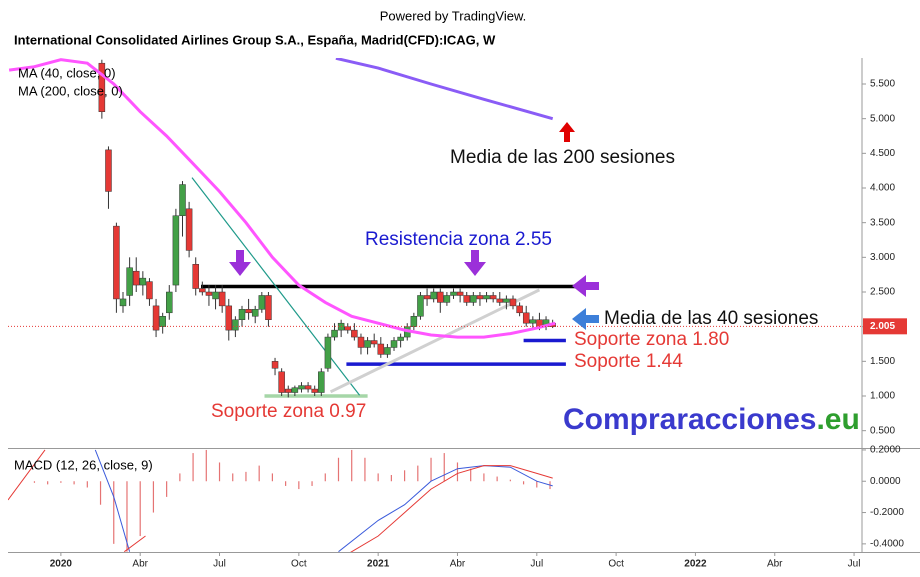 The height and width of the screenshot is (577, 920). I want to click on x-tick-label: 2021, so click(378, 564).